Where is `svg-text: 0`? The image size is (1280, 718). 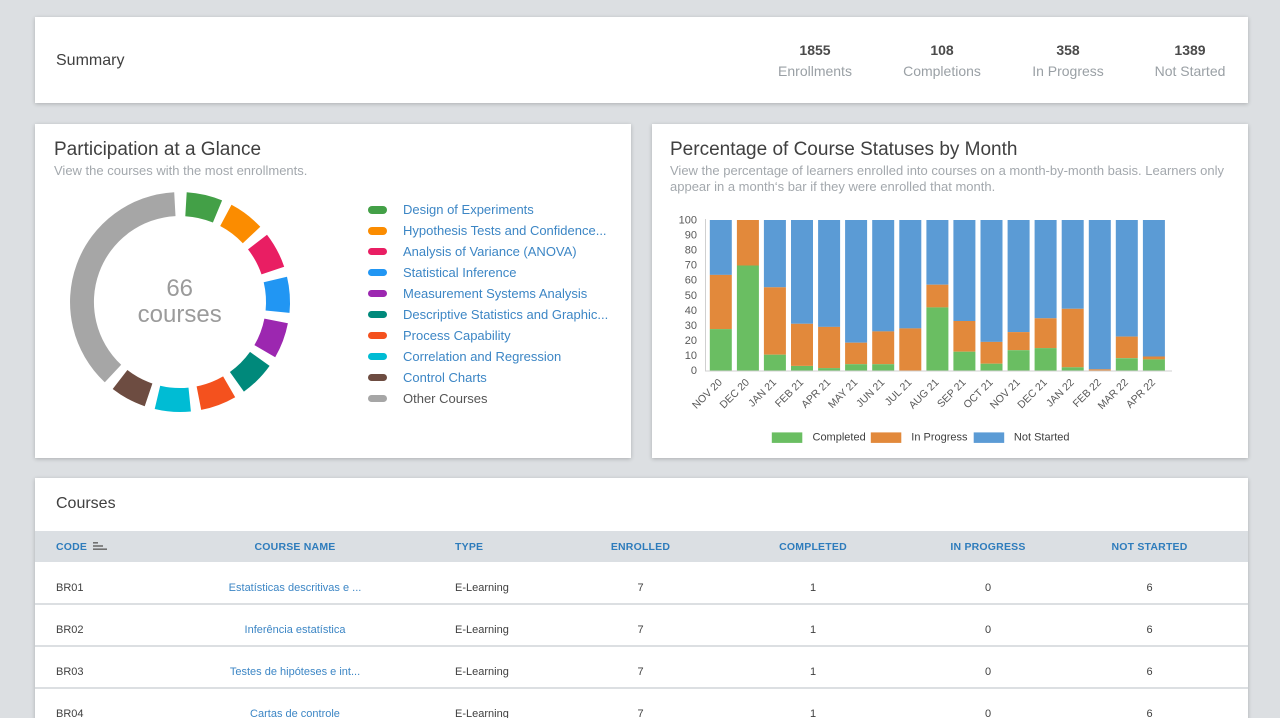
svg-text: 0 is located at coordinates (694, 371).